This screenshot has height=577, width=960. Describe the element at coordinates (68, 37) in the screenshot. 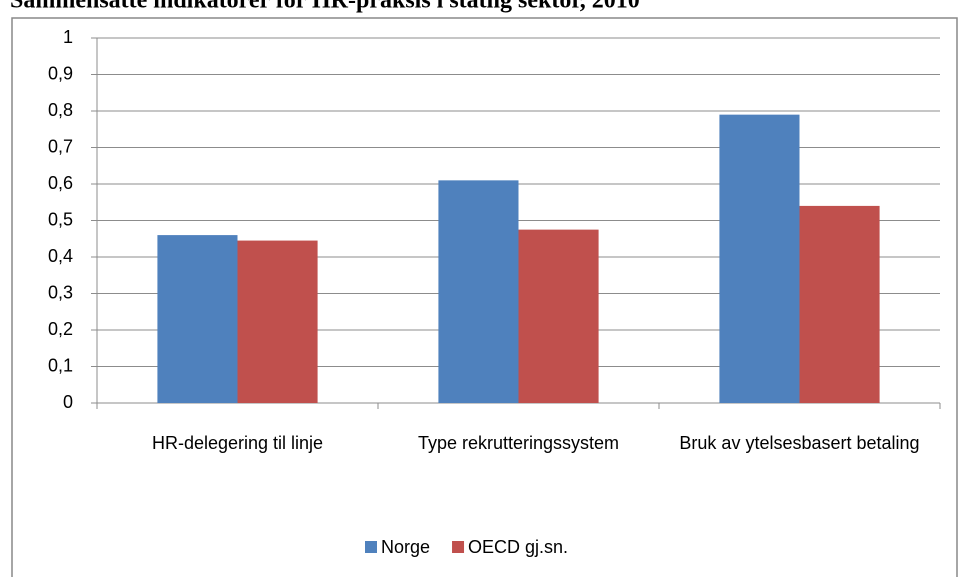

I see `y-tick-label: 1` at that location.